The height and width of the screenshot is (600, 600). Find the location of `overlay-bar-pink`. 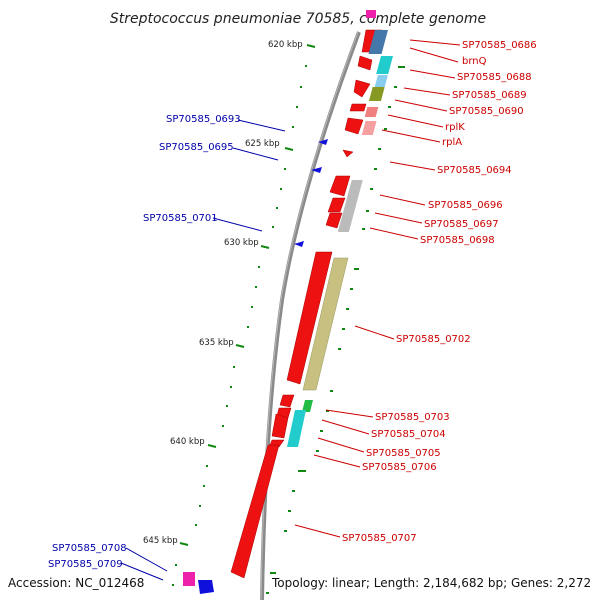

overlay-bar-pink is located at coordinates (371, 112).